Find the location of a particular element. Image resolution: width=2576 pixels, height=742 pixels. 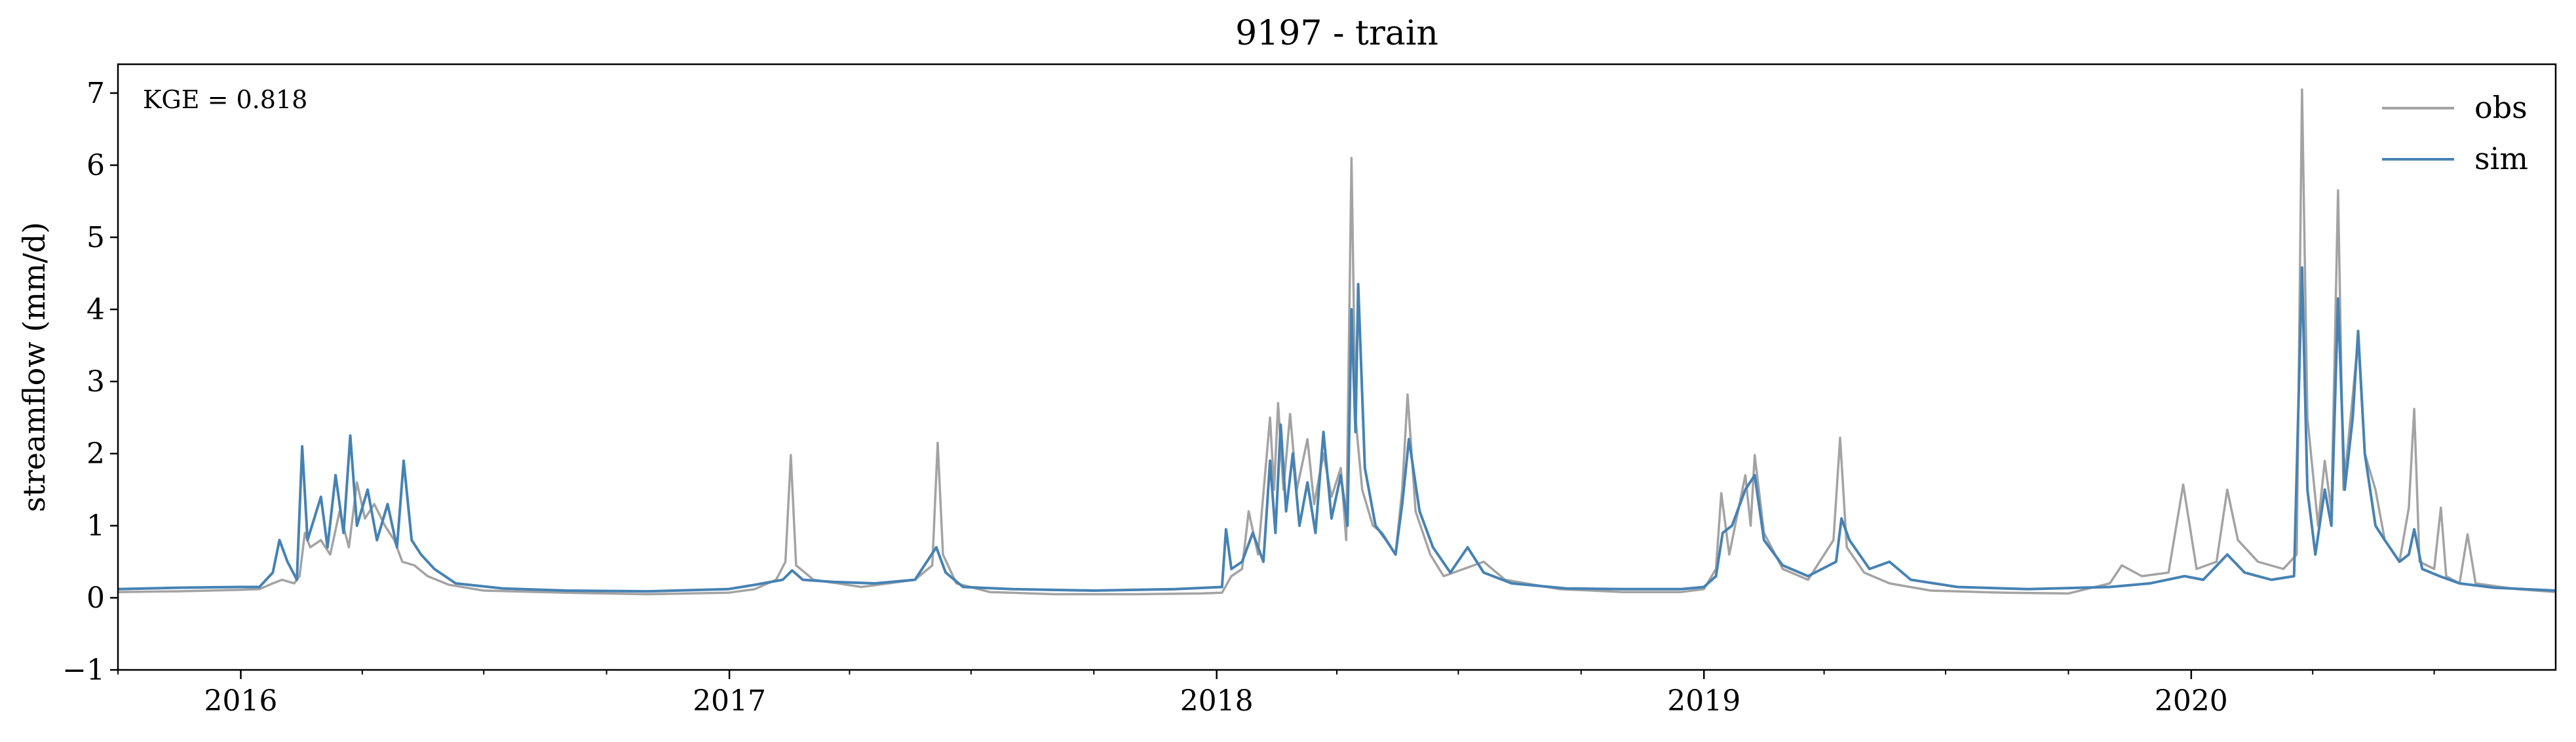

legend-label-sim: sim is located at coordinates (2501, 158).